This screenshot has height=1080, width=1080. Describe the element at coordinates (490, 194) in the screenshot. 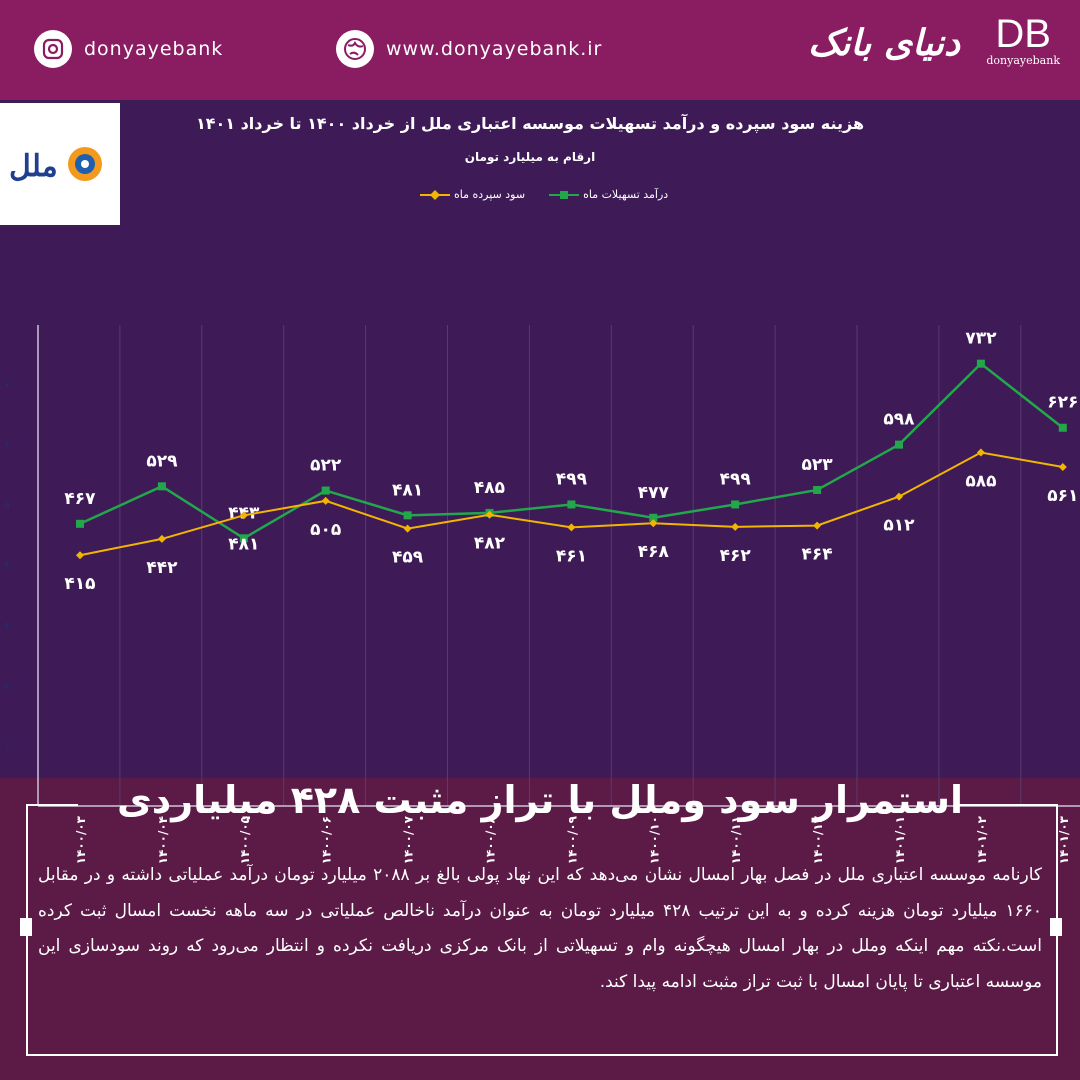

I see `legend-label-deposit: سود سپرده ماه` at that location.